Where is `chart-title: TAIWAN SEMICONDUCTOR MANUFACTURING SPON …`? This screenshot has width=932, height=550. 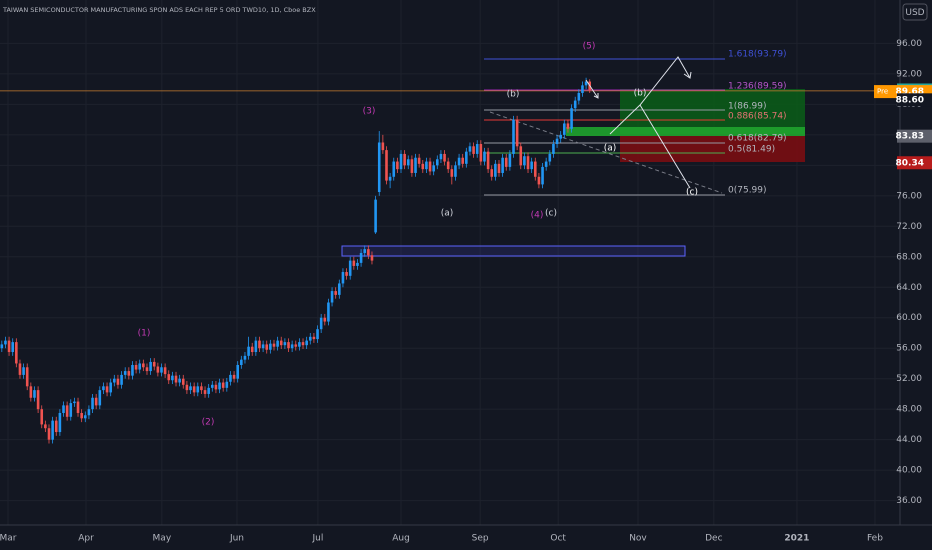 chart-title: TAIWAN SEMICONDUCTOR MANUFACTURING SPON … is located at coordinates (159, 10).